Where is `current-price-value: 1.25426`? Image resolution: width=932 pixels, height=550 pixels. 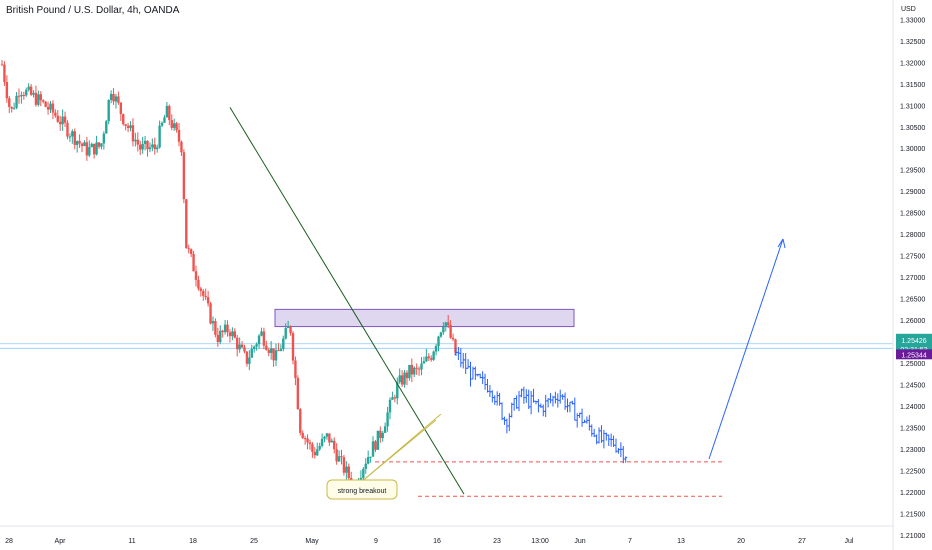 current-price-value: 1.25426 is located at coordinates (913, 341).